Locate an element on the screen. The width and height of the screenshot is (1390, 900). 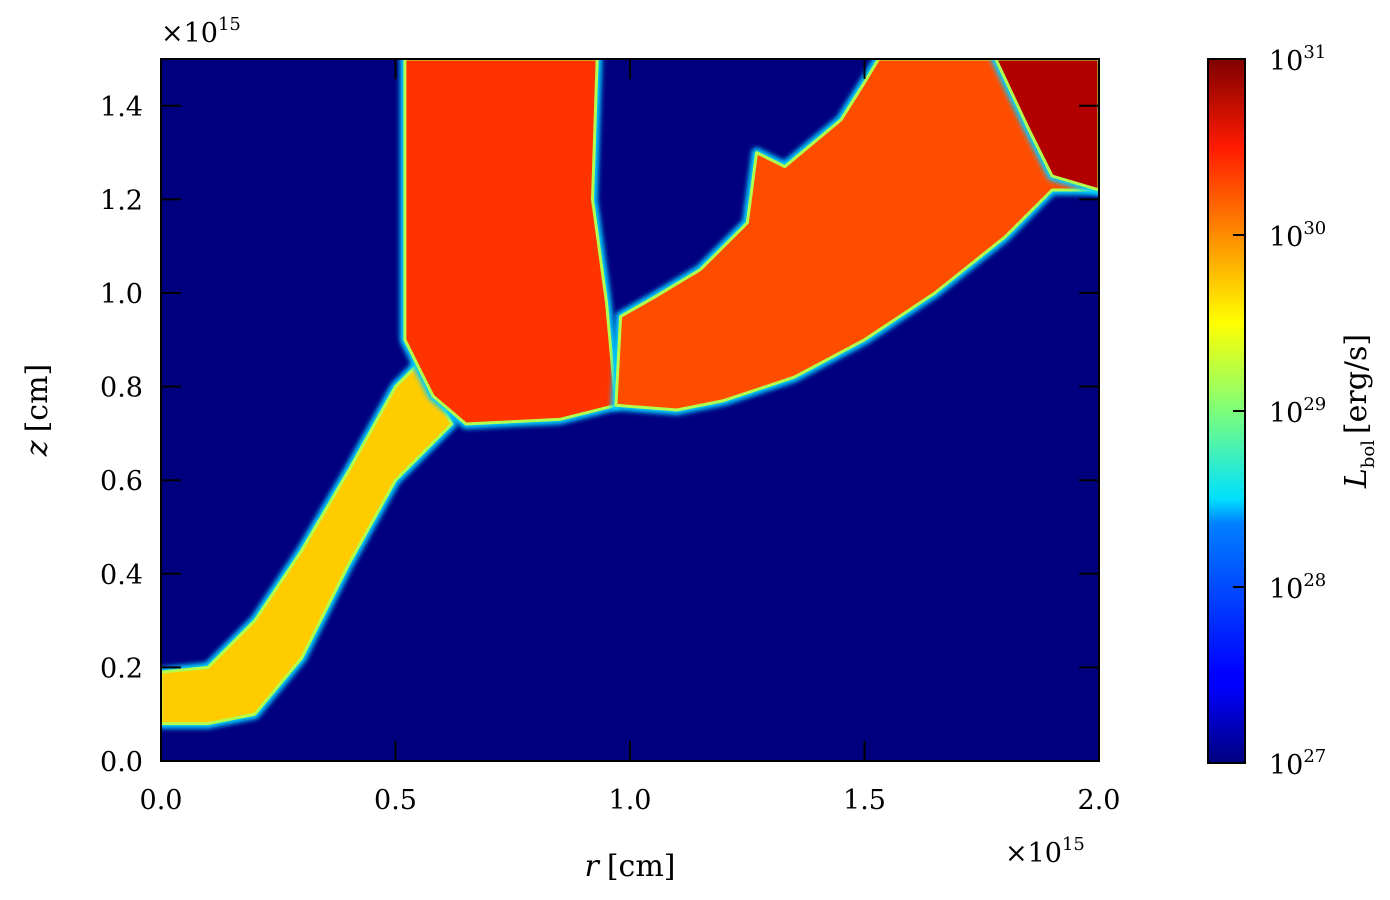
y-tick-label: 0.4 is located at coordinates (121, 575).